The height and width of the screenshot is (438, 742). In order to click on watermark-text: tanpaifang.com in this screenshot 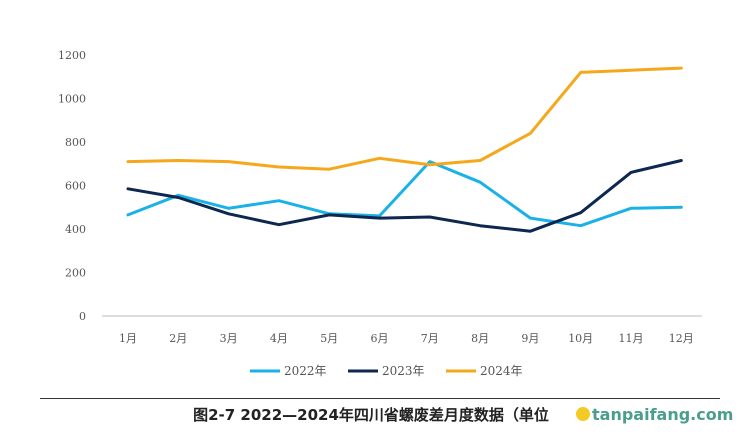, I will do `click(663, 414)`.